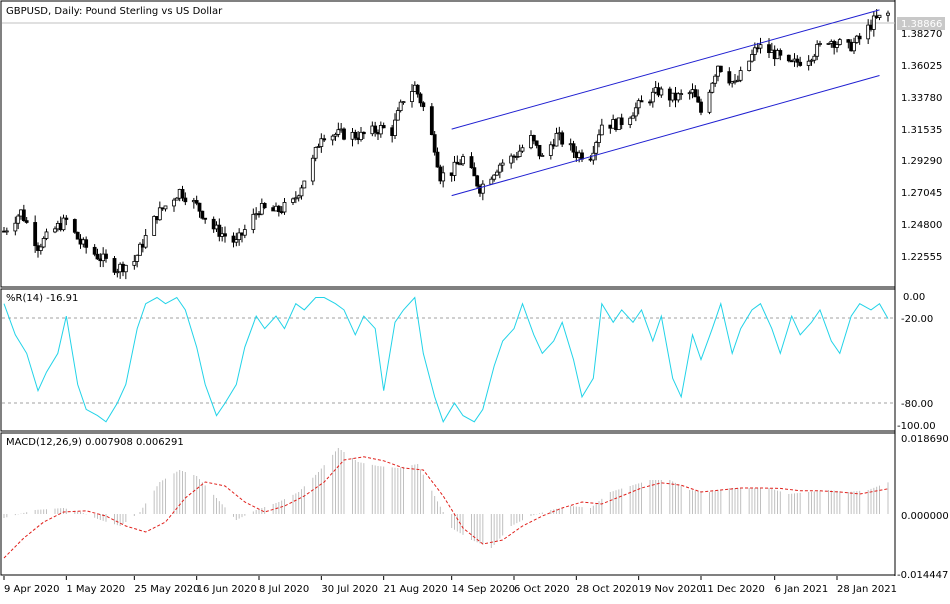 The height and width of the screenshot is (604, 950). I want to click on time-tick-label: 9 Apr 2020, so click(31, 589).